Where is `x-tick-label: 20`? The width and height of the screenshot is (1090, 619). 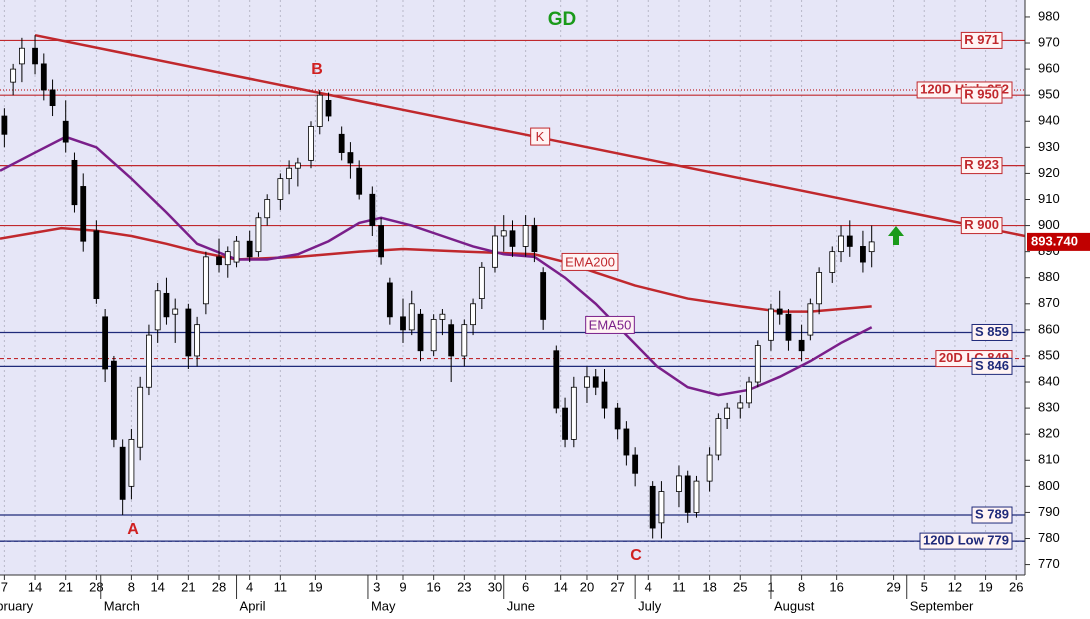 x-tick-label: 20 is located at coordinates (587, 586).